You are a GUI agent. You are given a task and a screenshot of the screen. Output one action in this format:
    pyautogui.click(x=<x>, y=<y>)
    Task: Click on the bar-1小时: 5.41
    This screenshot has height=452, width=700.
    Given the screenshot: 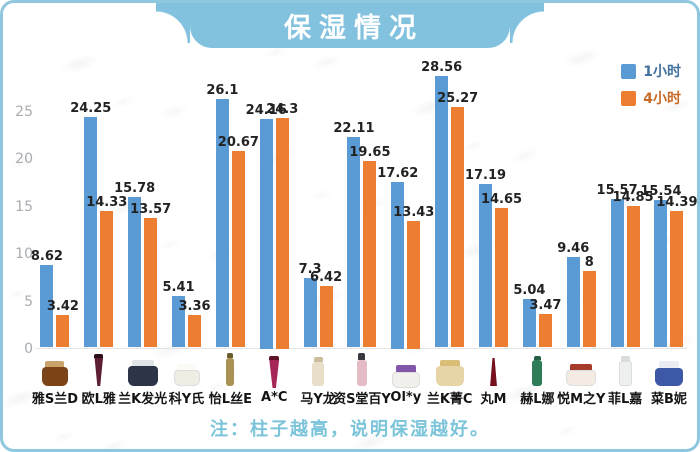 What is the action you would take?
    pyautogui.click(x=178, y=314)
    